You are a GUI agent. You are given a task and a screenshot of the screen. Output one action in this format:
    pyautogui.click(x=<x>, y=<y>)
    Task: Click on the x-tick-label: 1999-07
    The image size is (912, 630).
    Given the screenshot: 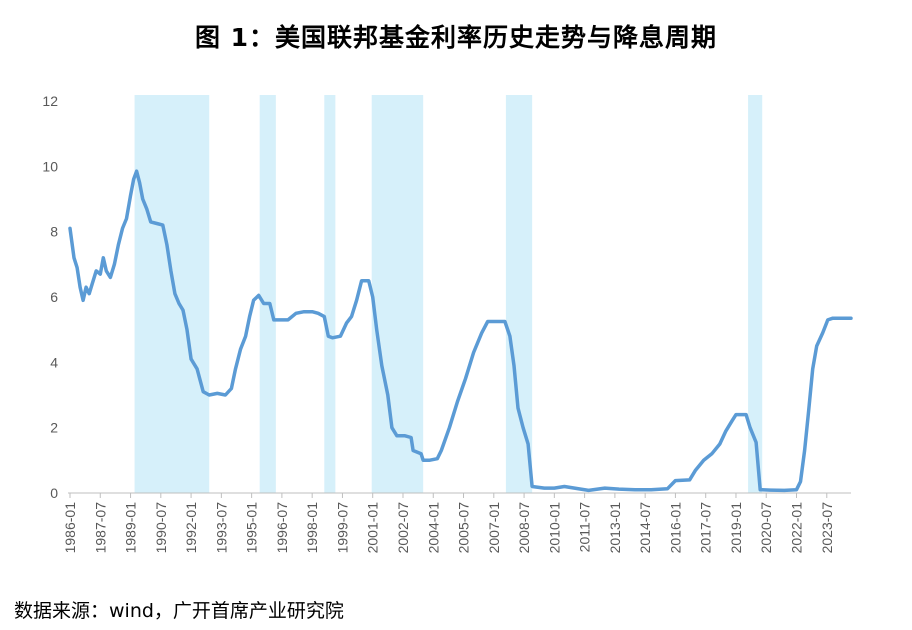 What is the action you would take?
    pyautogui.click(x=342, y=528)
    